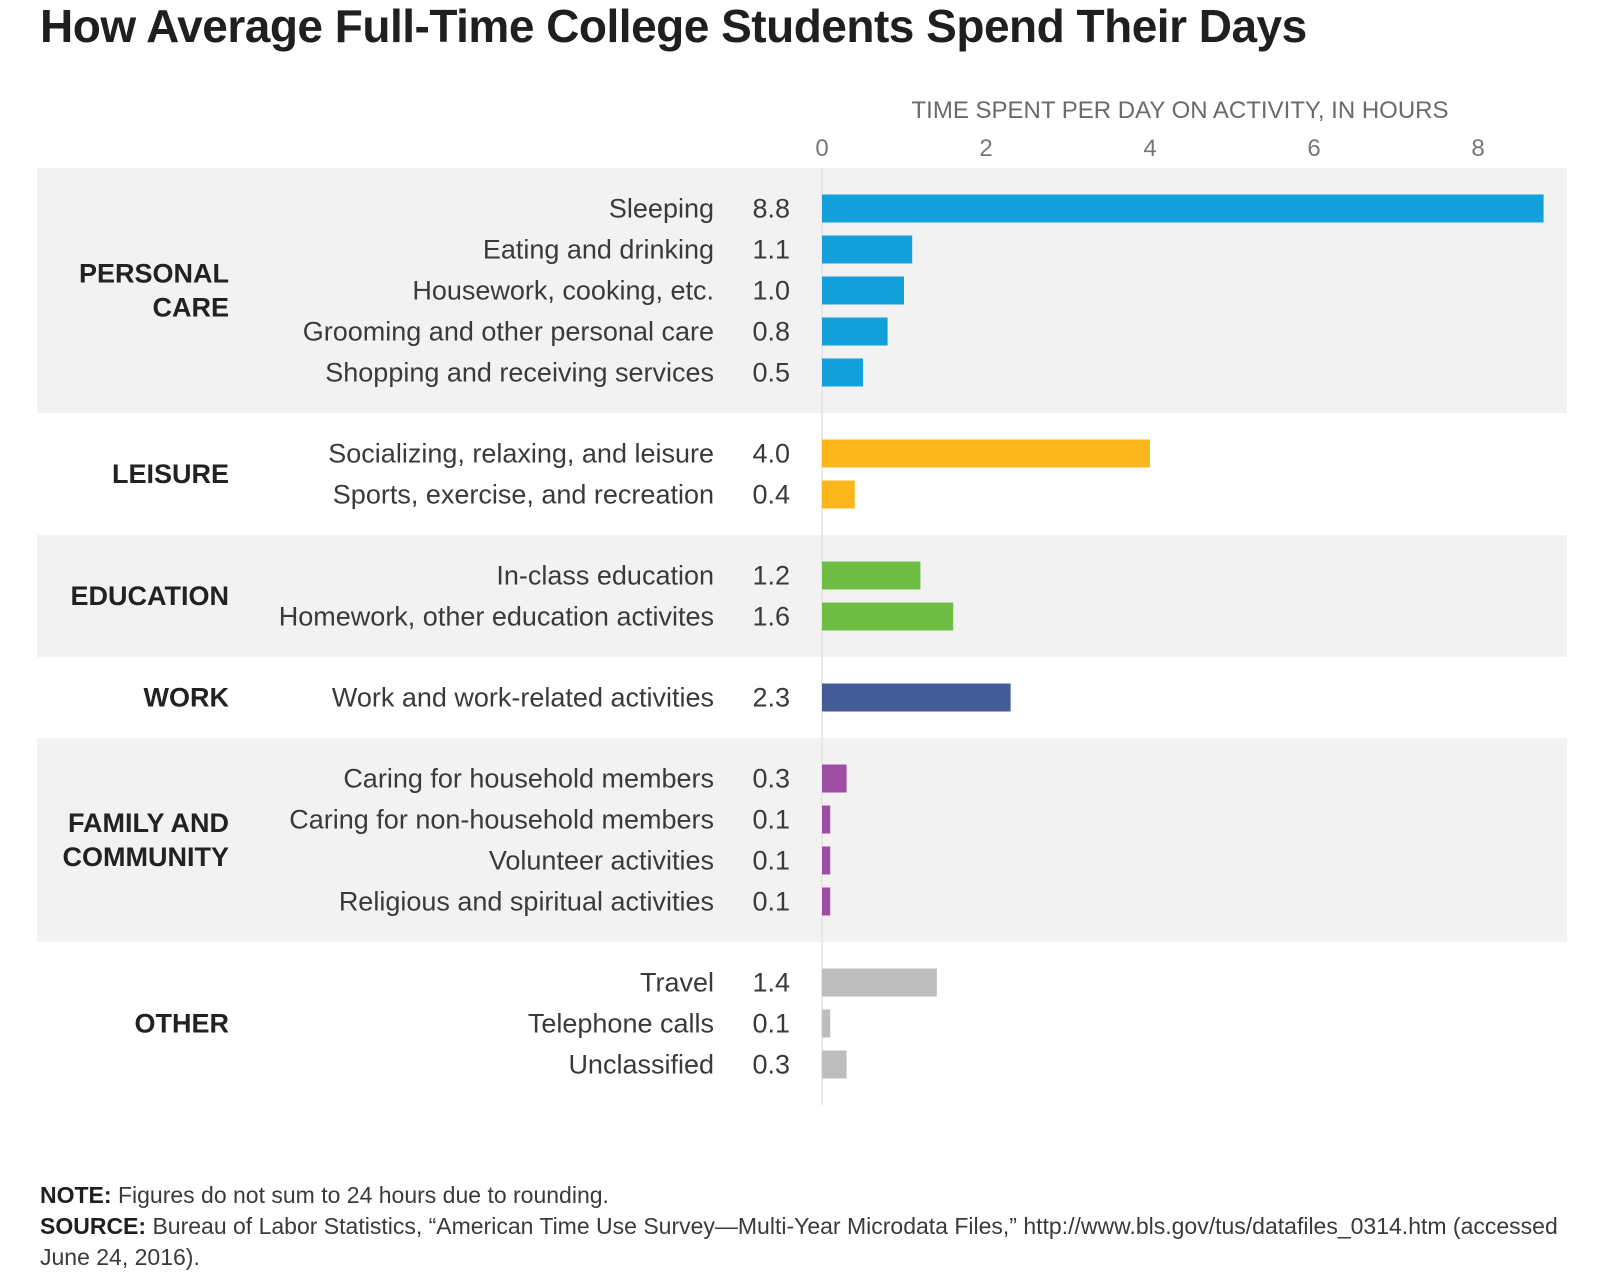 This screenshot has width=1617, height=1273. I want to click on row-label: Eating and drinking, so click(598, 250).